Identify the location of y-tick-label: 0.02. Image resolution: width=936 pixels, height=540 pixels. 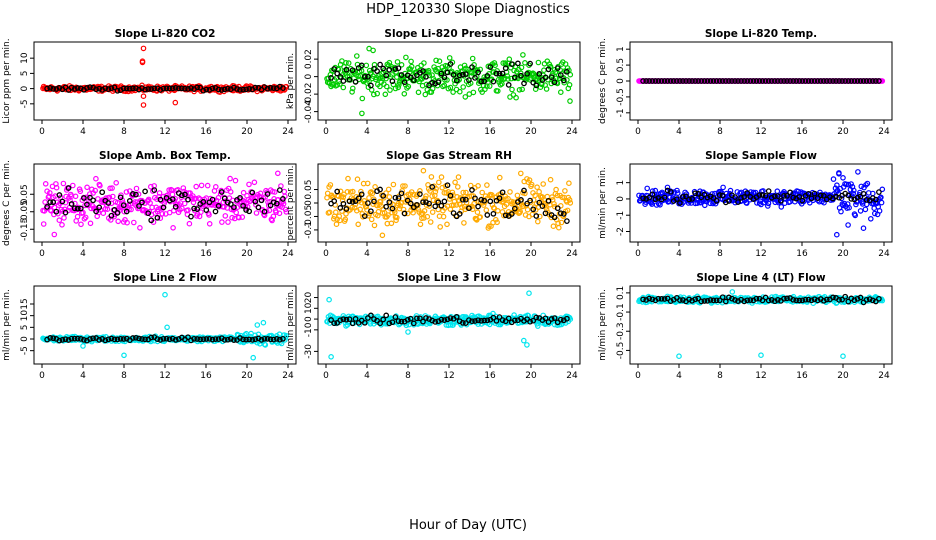
(309, 59).